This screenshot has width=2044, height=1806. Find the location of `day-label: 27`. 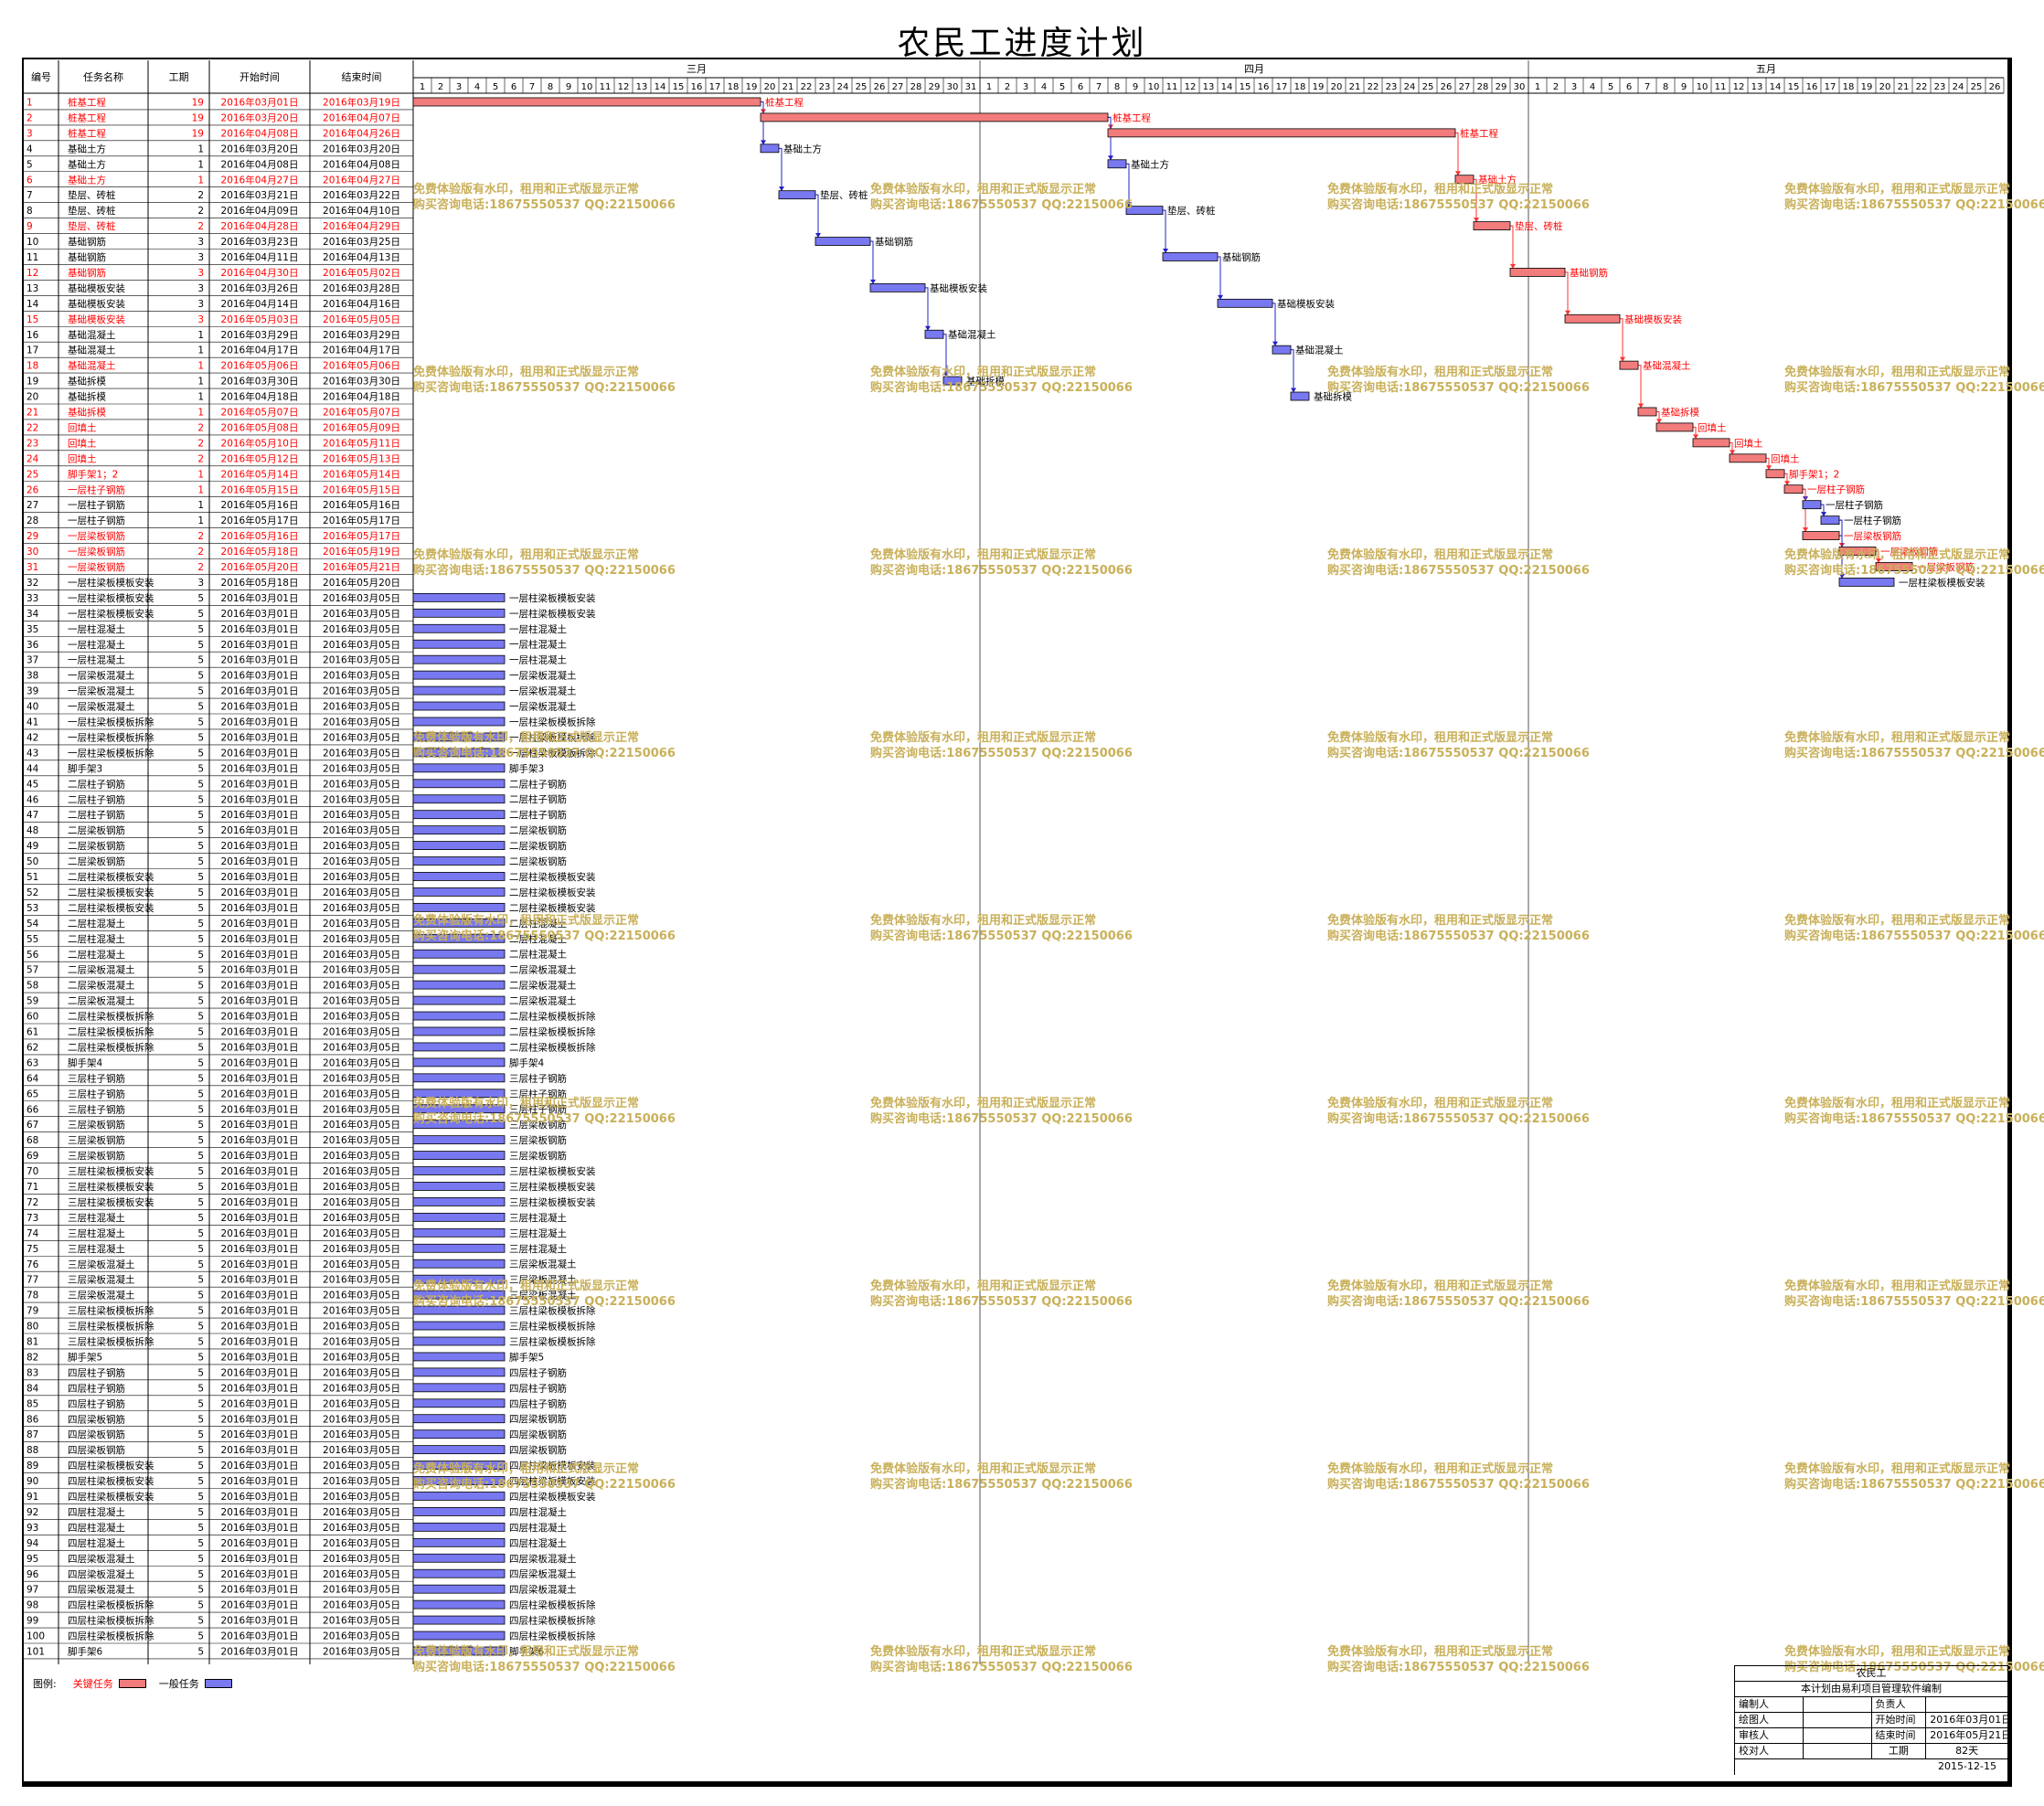

day-label: 27 is located at coordinates (898, 87).